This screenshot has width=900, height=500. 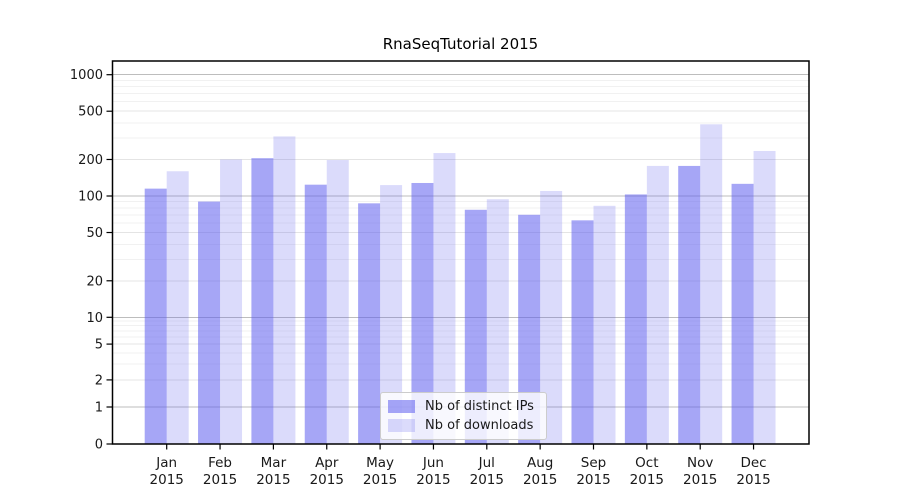 I want to click on legend-swatch-distinct-ips, so click(x=401, y=406).